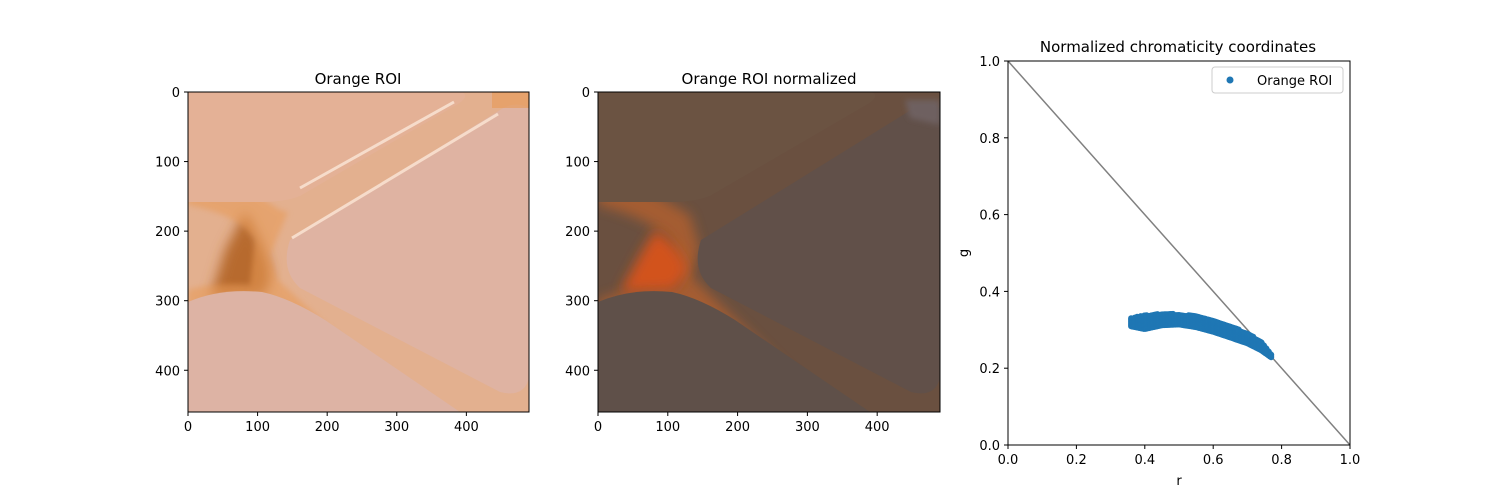 The height and width of the screenshot is (500, 1500). Describe the element at coordinates (989, 62) in the screenshot. I see `y-tick-label: 1.0` at that location.